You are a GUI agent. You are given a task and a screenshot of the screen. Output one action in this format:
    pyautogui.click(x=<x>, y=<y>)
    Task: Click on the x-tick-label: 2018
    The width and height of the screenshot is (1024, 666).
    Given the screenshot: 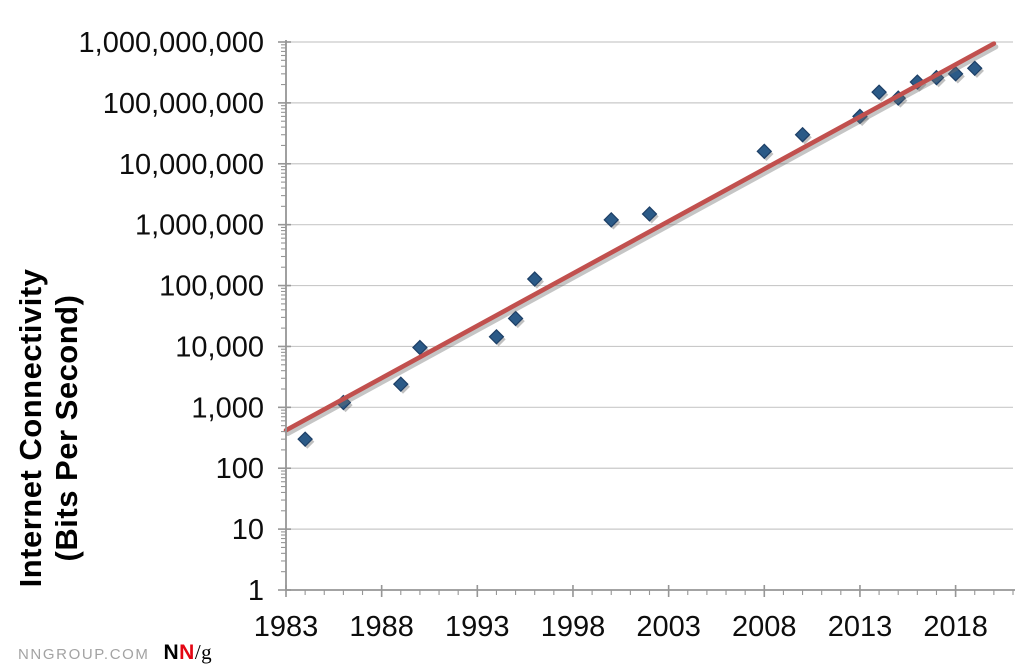 What is the action you would take?
    pyautogui.click(x=955, y=627)
    